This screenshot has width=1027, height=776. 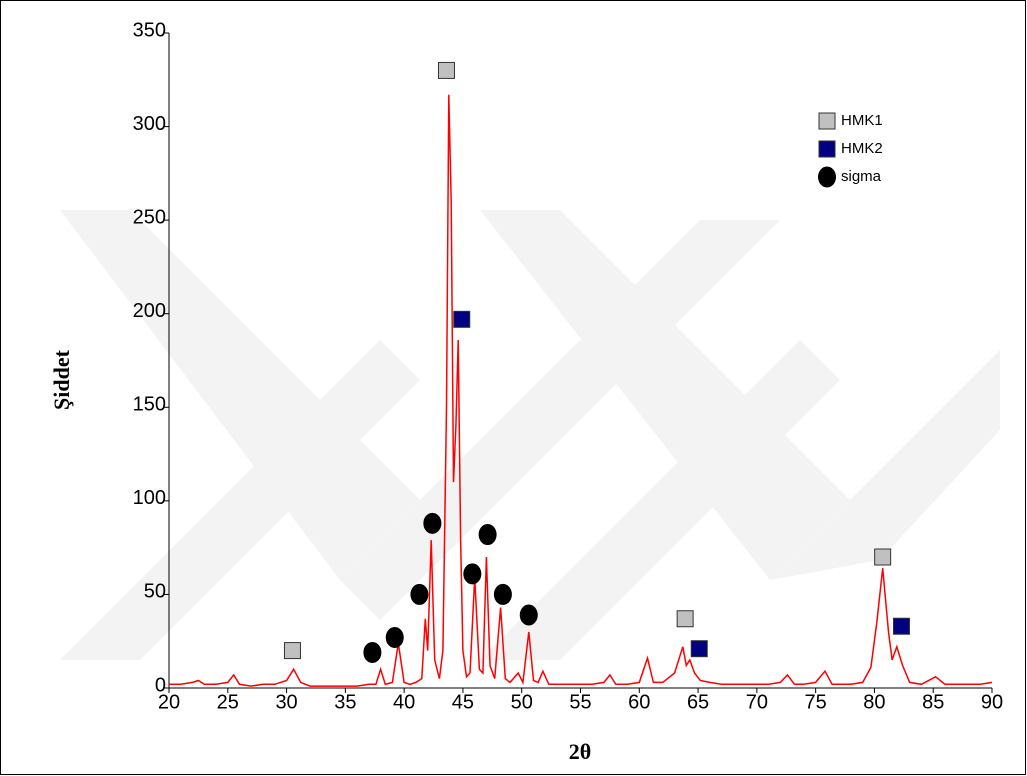 What do you see at coordinates (862, 120) in the screenshot?
I see `legend-label: HMK1` at bounding box center [862, 120].